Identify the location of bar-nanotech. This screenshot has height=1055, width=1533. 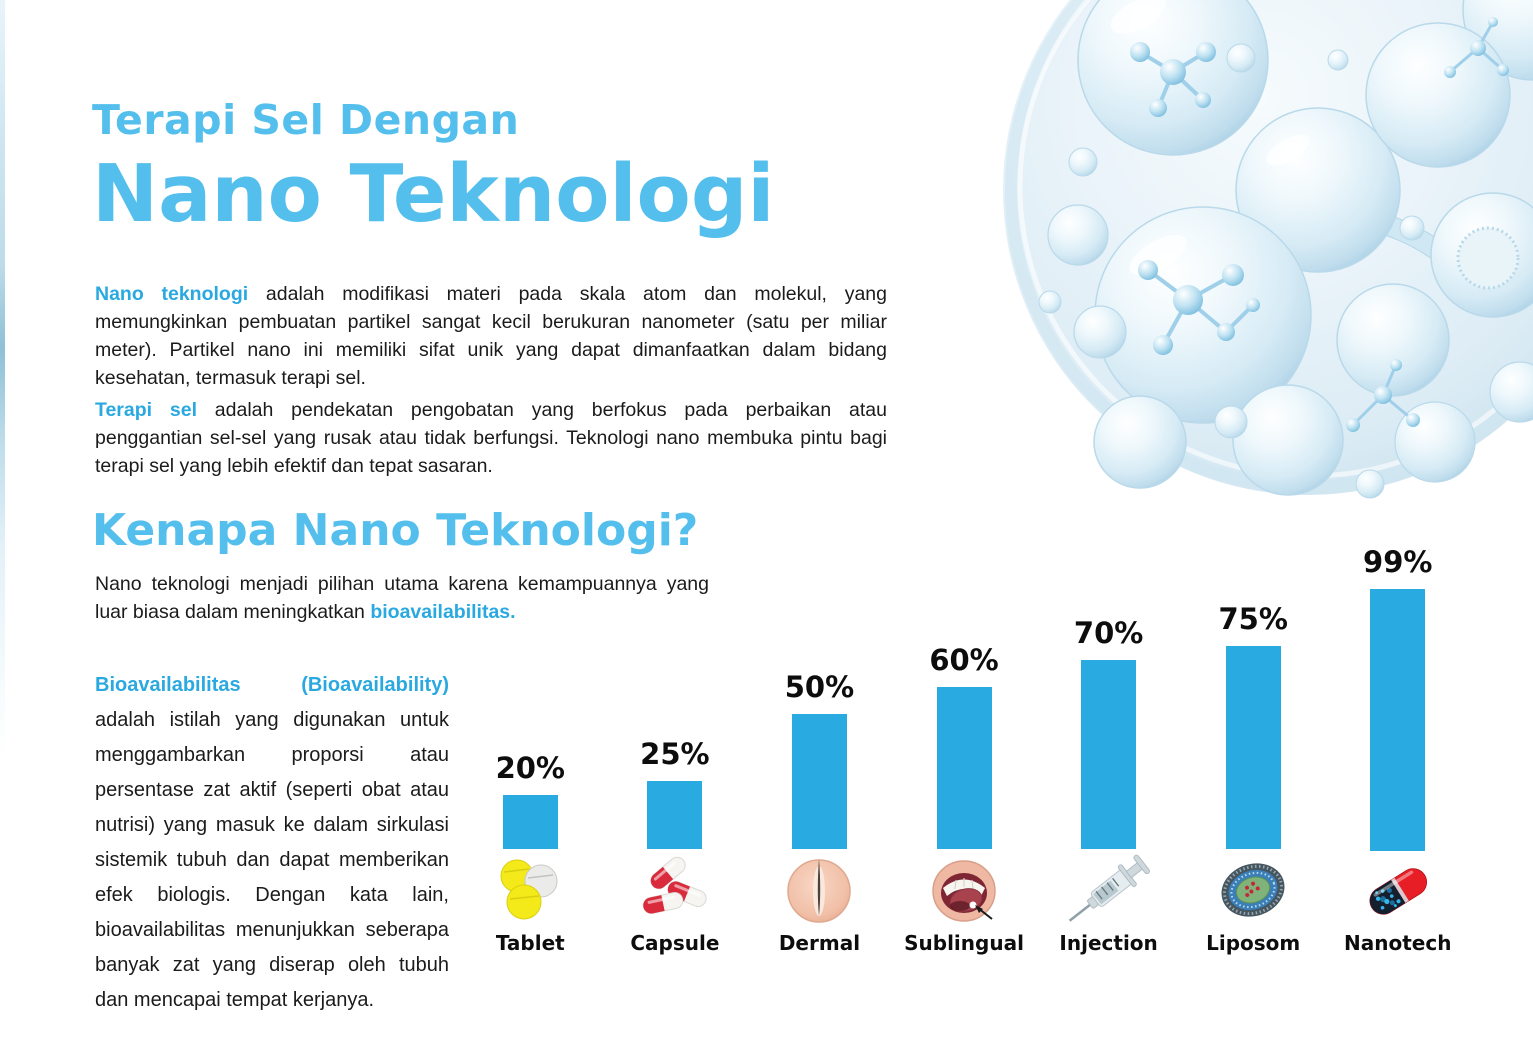
(1398, 720).